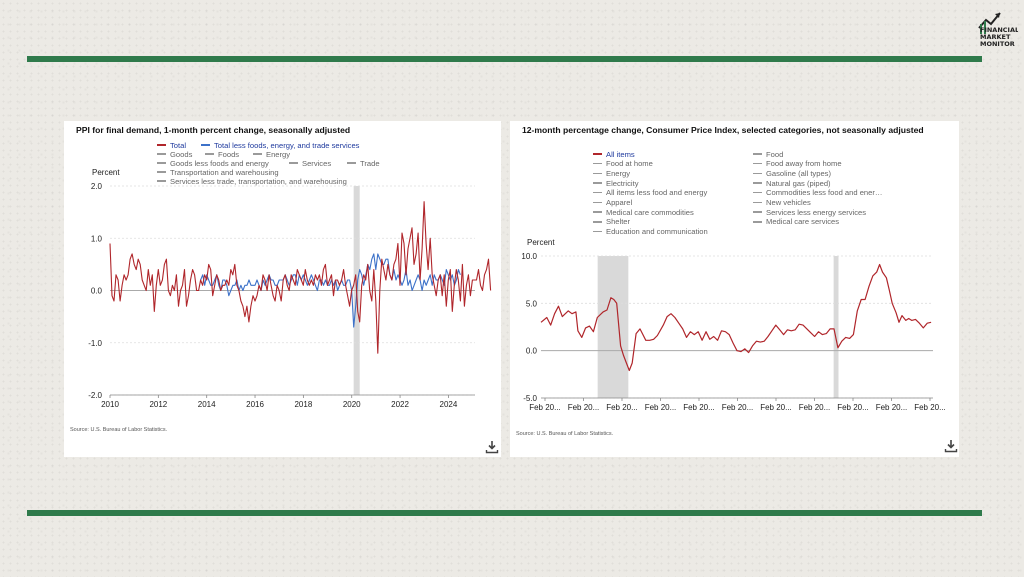  I want to click on x-tick-label: 2020, so click(352, 404).